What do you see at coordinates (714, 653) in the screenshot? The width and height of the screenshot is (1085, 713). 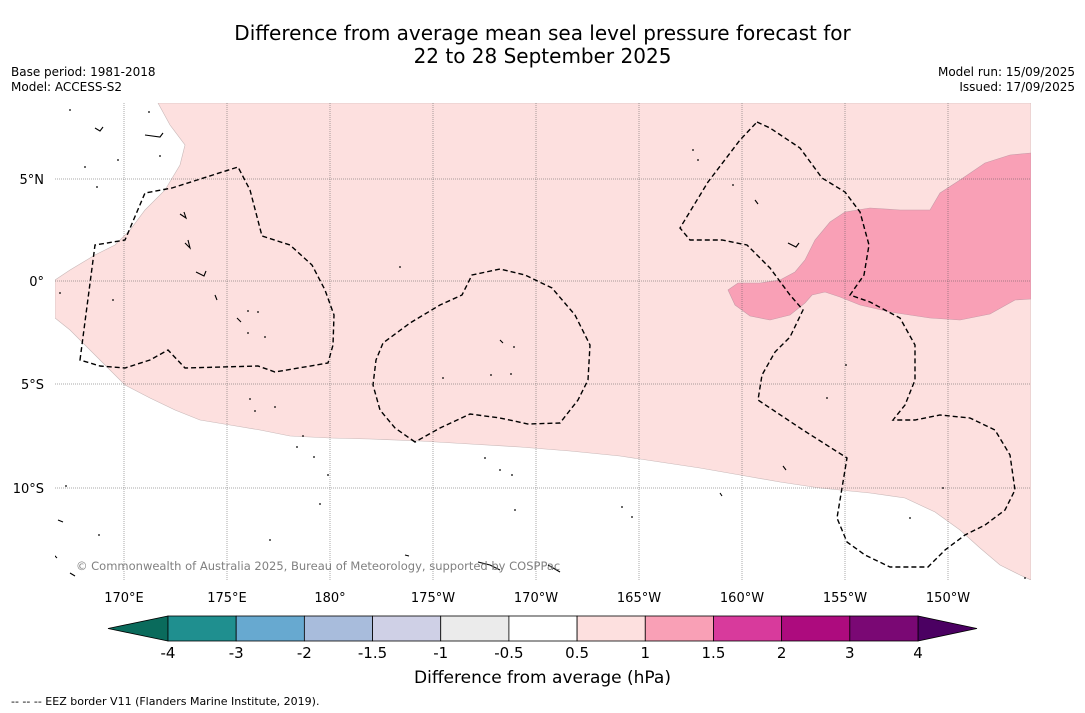 I see `colorbar-tick-label: 1.5` at bounding box center [714, 653].